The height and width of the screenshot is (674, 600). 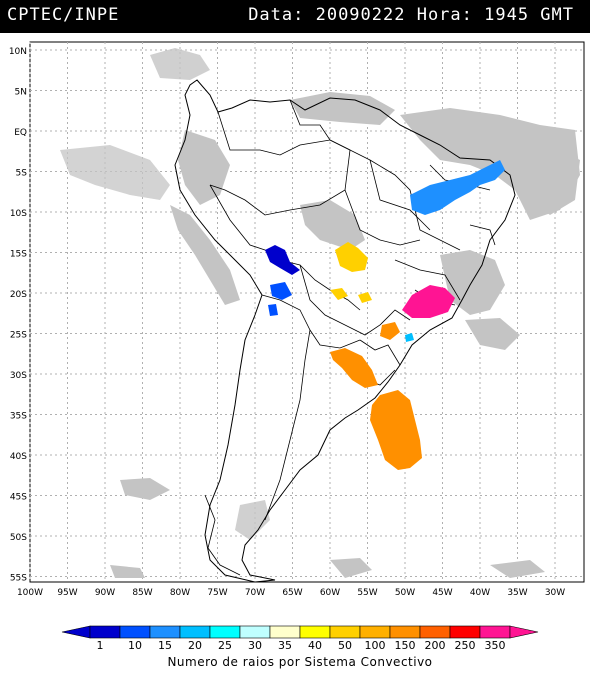 What do you see at coordinates (255, 645) in the screenshot?
I see `colorbar-label: 30` at bounding box center [255, 645].